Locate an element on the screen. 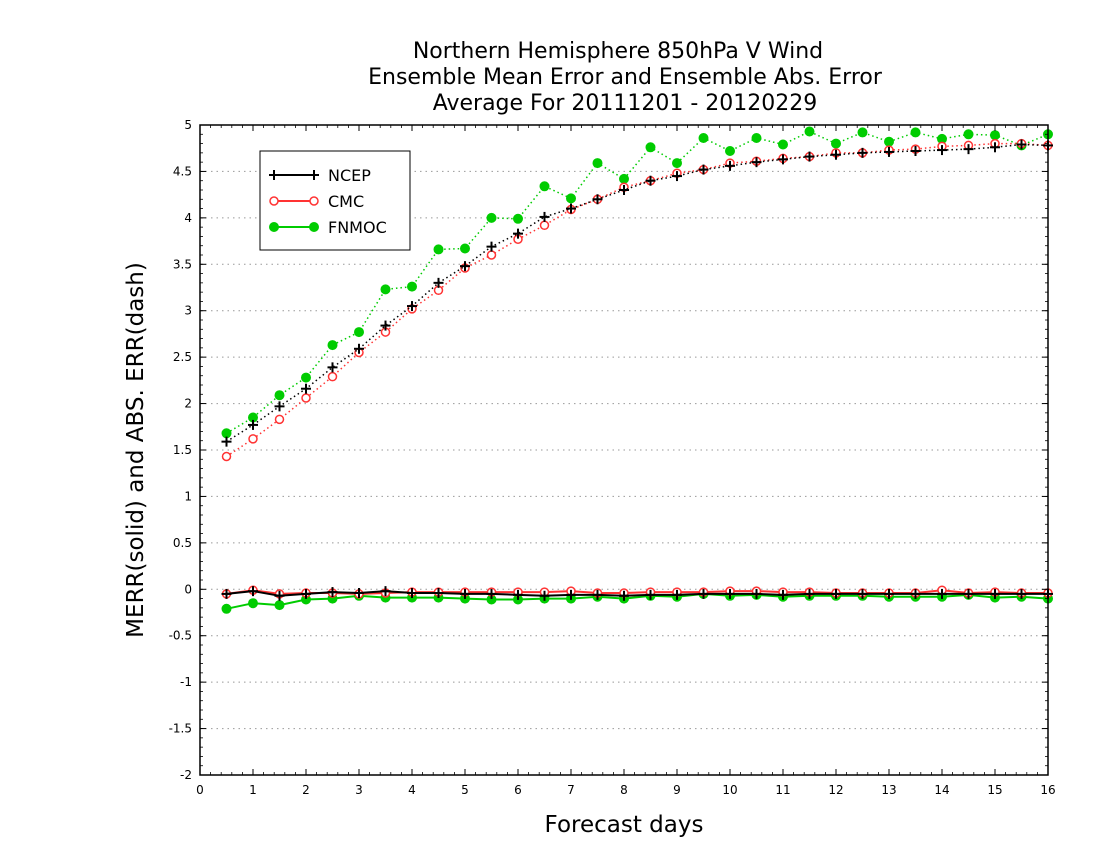  legend-label-cmc: CMC is located at coordinates (346, 201).